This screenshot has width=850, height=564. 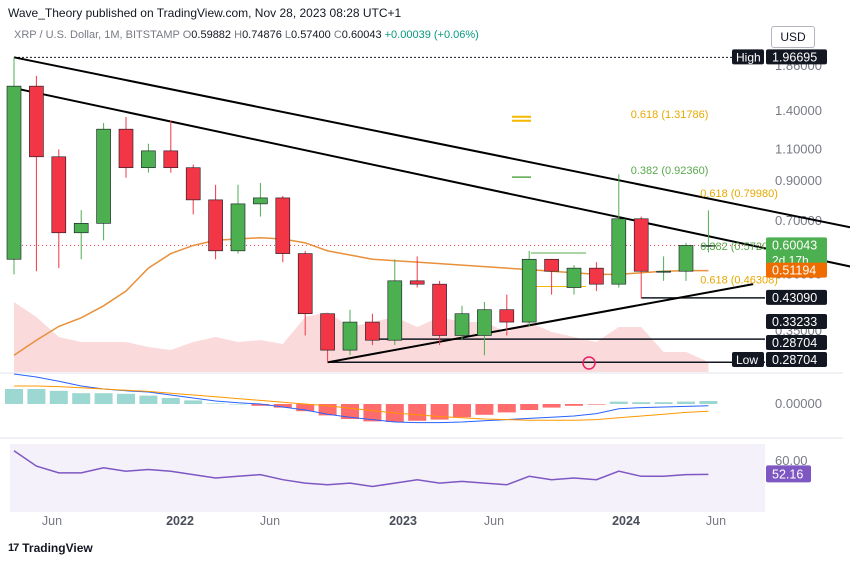 What do you see at coordinates (793, 37) in the screenshot?
I see `currency-selector: USD` at bounding box center [793, 37].